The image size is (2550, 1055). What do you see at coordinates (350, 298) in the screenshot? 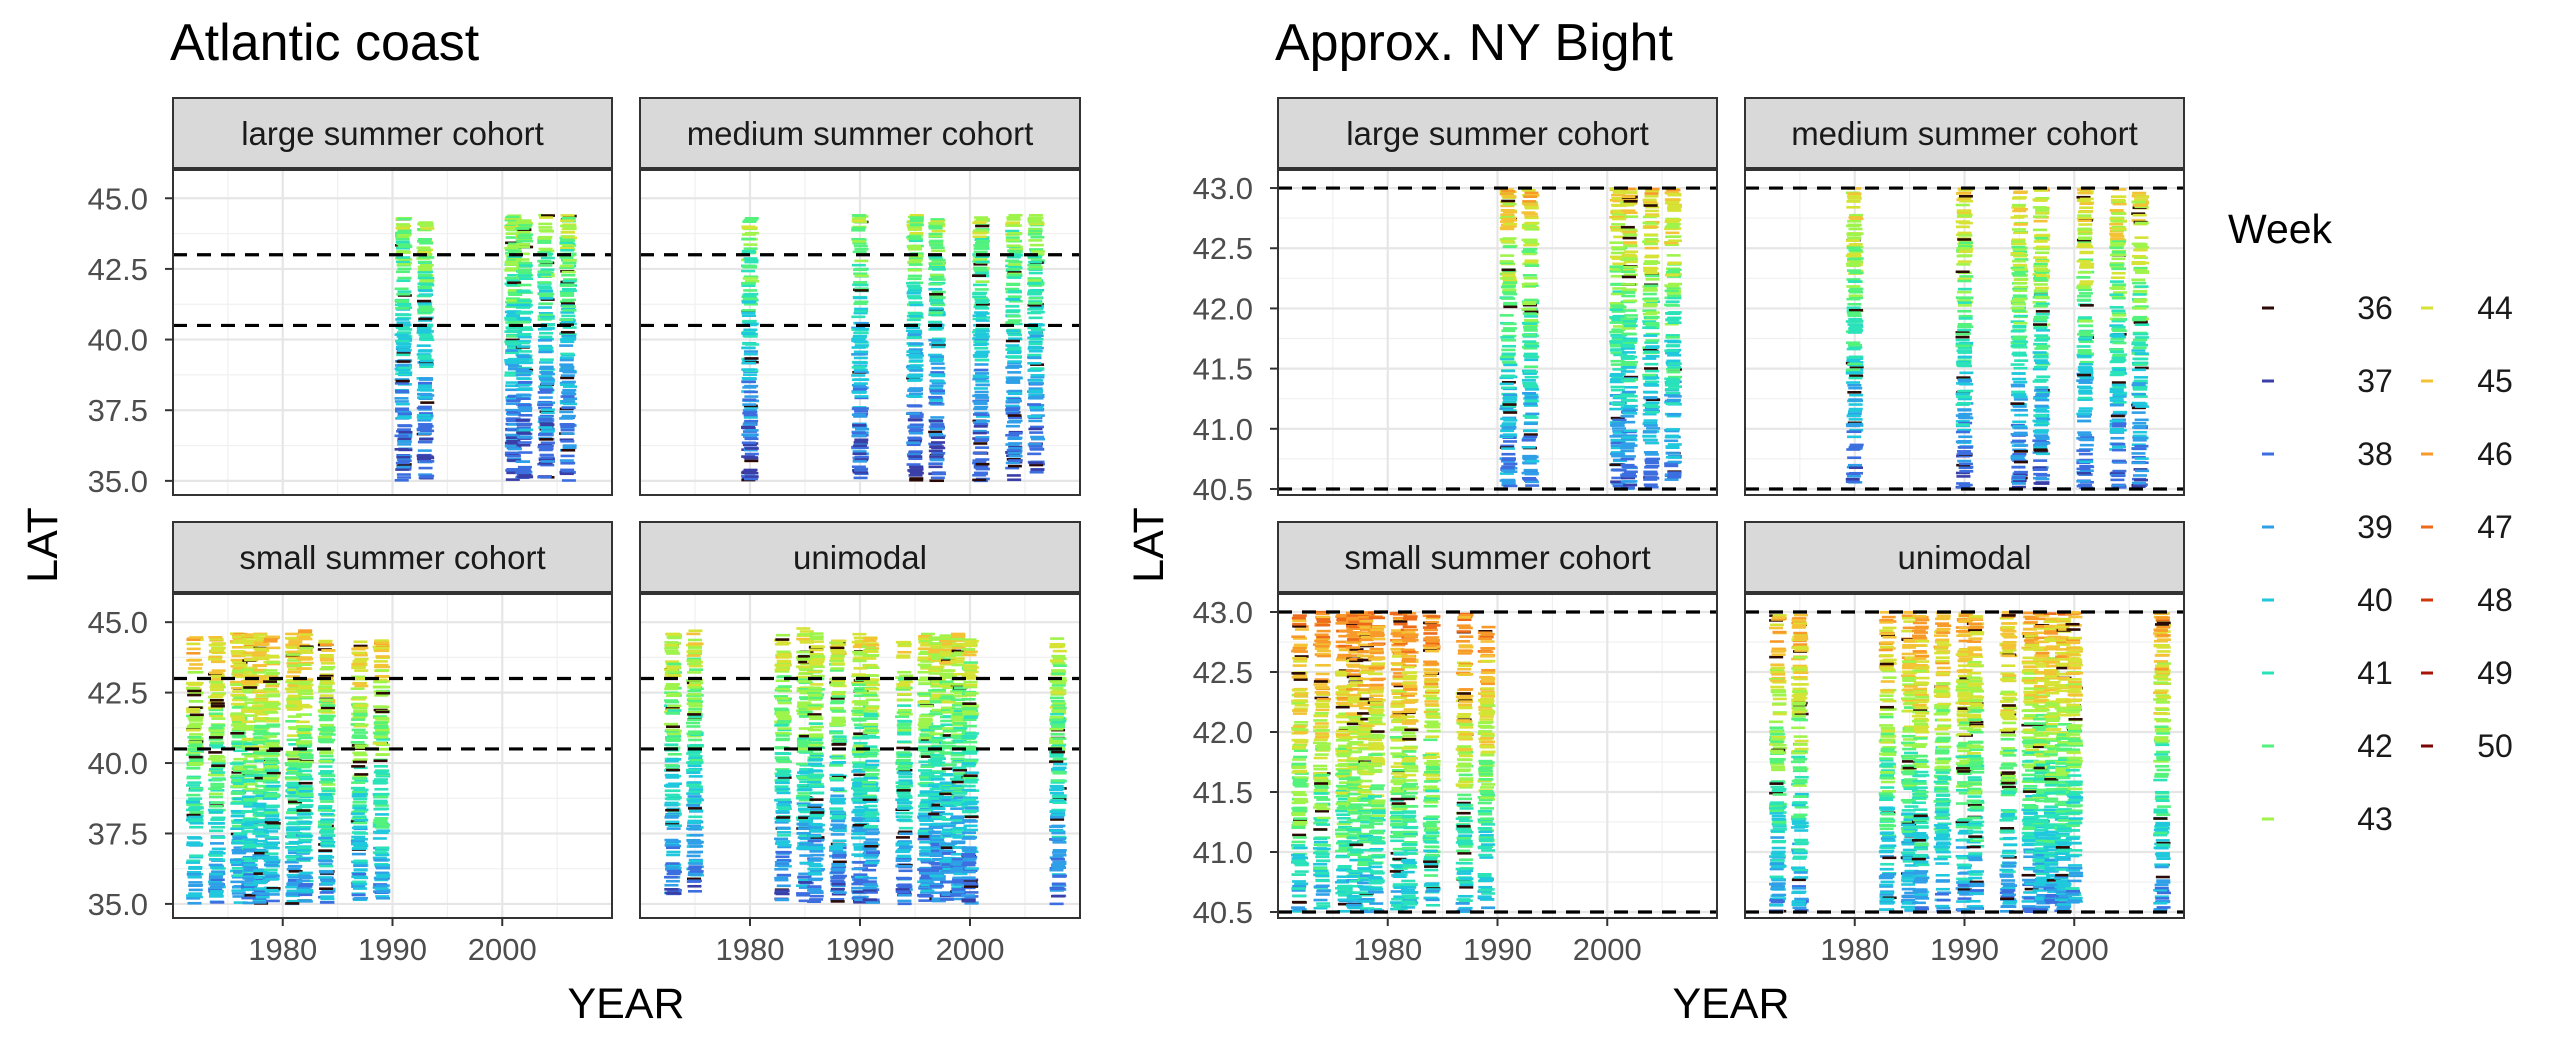
I see `facet-panel-0: large summer cohort 35.0 37.5 40.0 42.5 45.0` at bounding box center [350, 298].